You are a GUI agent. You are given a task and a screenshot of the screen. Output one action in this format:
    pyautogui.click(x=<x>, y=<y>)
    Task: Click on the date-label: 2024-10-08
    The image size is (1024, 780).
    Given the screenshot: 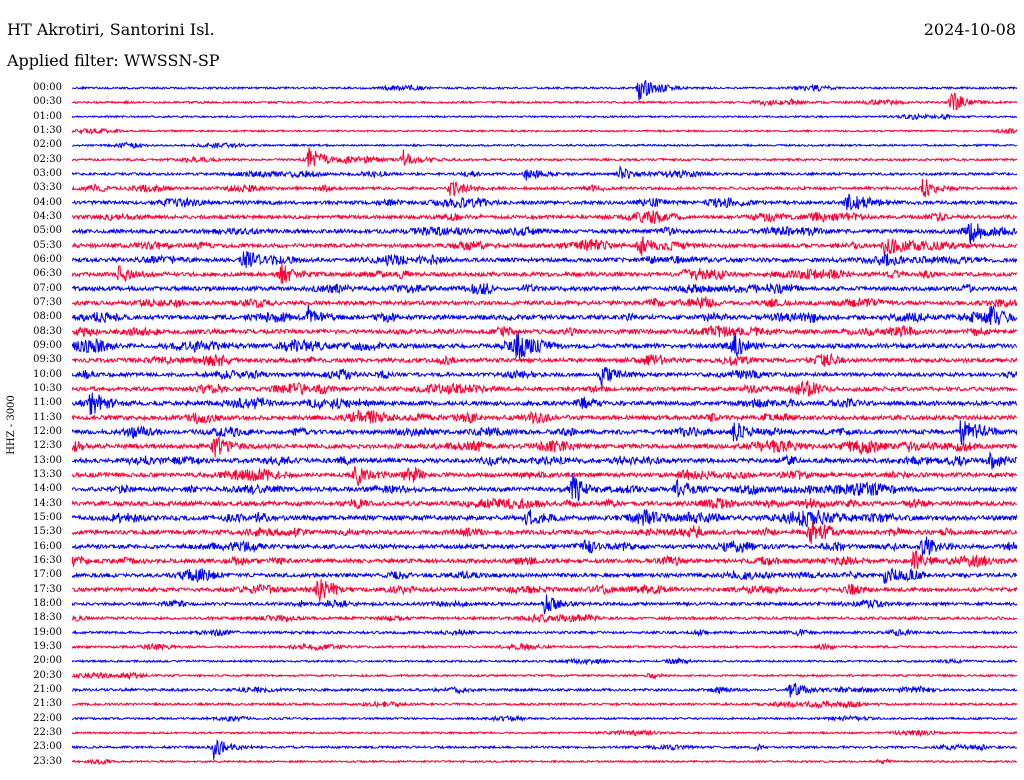 What is the action you would take?
    pyautogui.click(x=969, y=29)
    